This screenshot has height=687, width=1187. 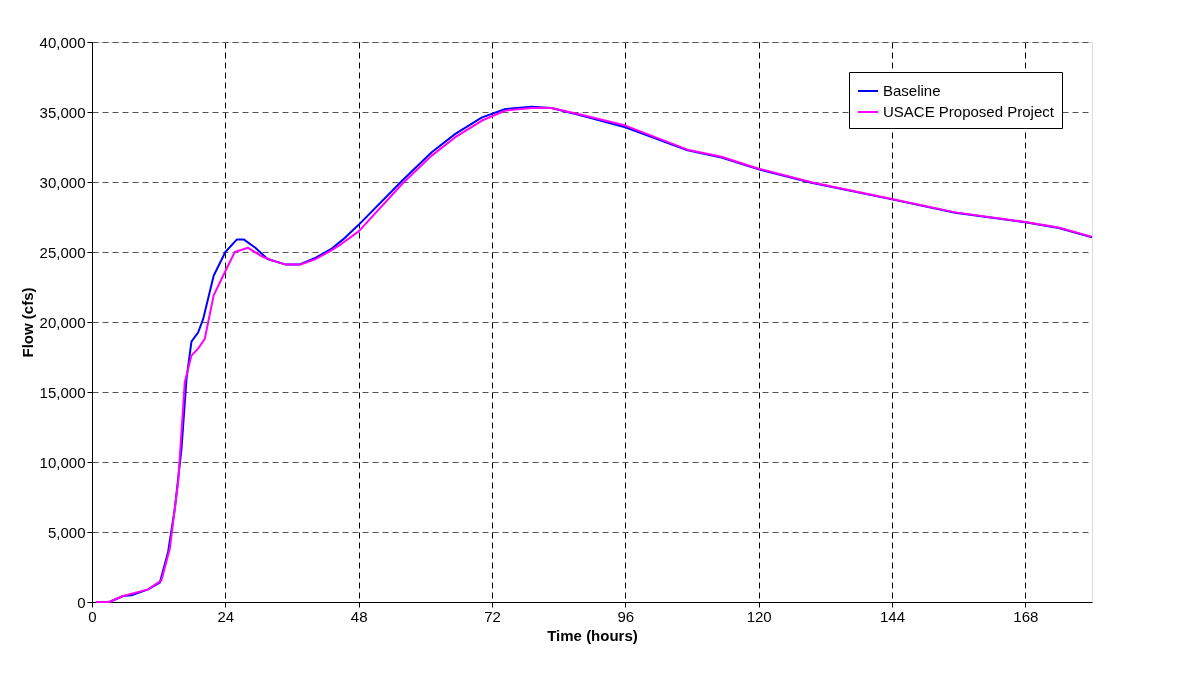 I want to click on y-tick-label: 25,000, so click(x=62, y=252).